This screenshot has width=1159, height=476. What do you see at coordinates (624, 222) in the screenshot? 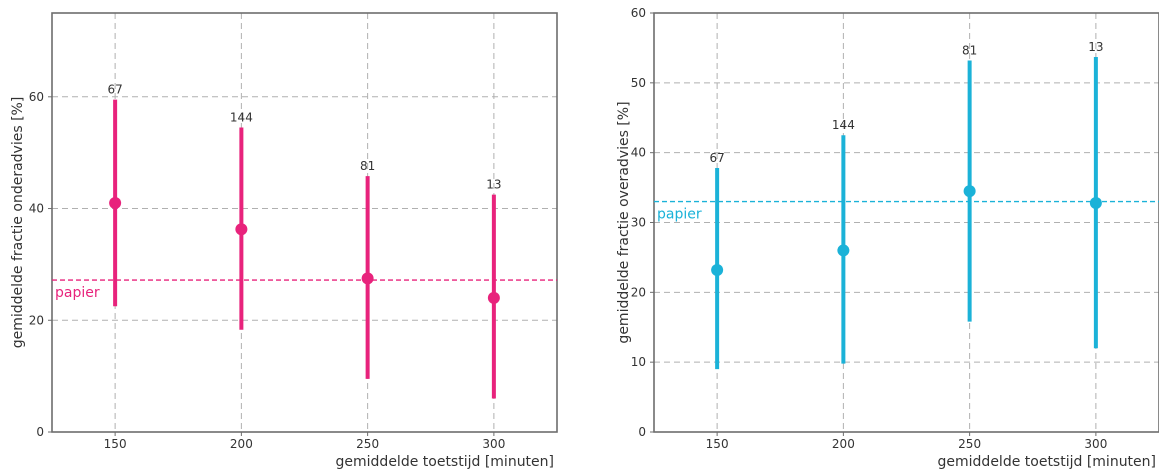
I see `y-axis-title: gemiddelde fractie overadvies [%]` at bounding box center [624, 222].